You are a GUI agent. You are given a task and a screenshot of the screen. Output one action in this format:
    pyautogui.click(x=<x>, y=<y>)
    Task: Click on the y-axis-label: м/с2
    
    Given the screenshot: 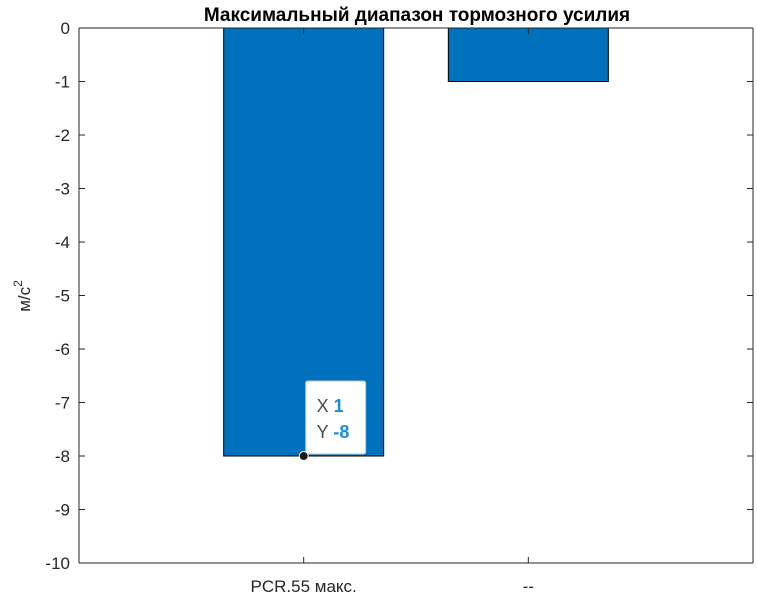 What is the action you would take?
    pyautogui.click(x=22, y=296)
    